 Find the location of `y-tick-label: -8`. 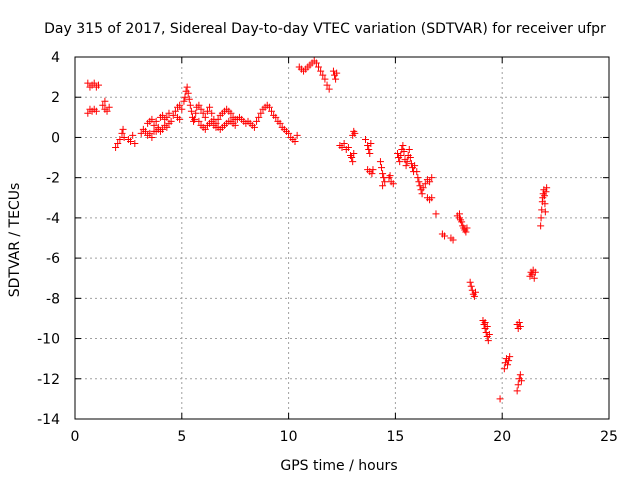

y-tick-label: -8 is located at coordinates (53, 299).